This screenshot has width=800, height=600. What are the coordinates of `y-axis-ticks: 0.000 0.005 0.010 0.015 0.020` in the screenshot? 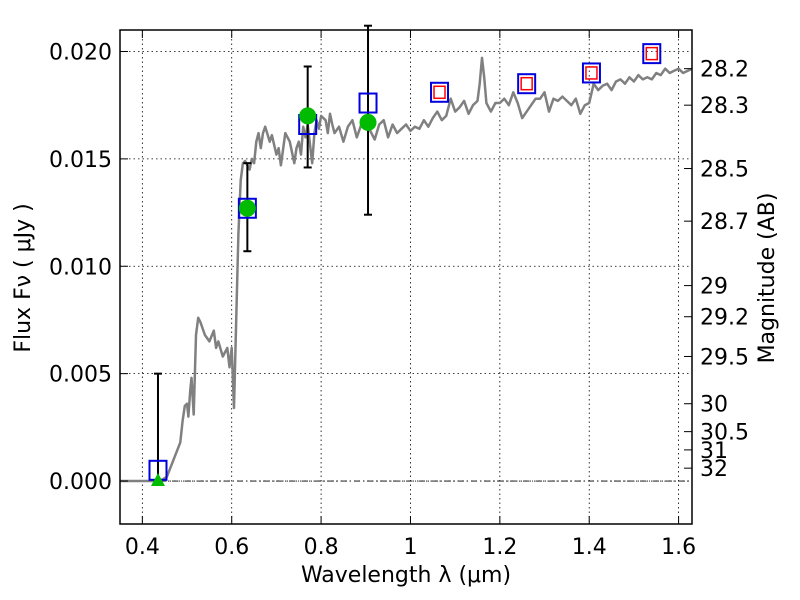 It's located at (88, 267).